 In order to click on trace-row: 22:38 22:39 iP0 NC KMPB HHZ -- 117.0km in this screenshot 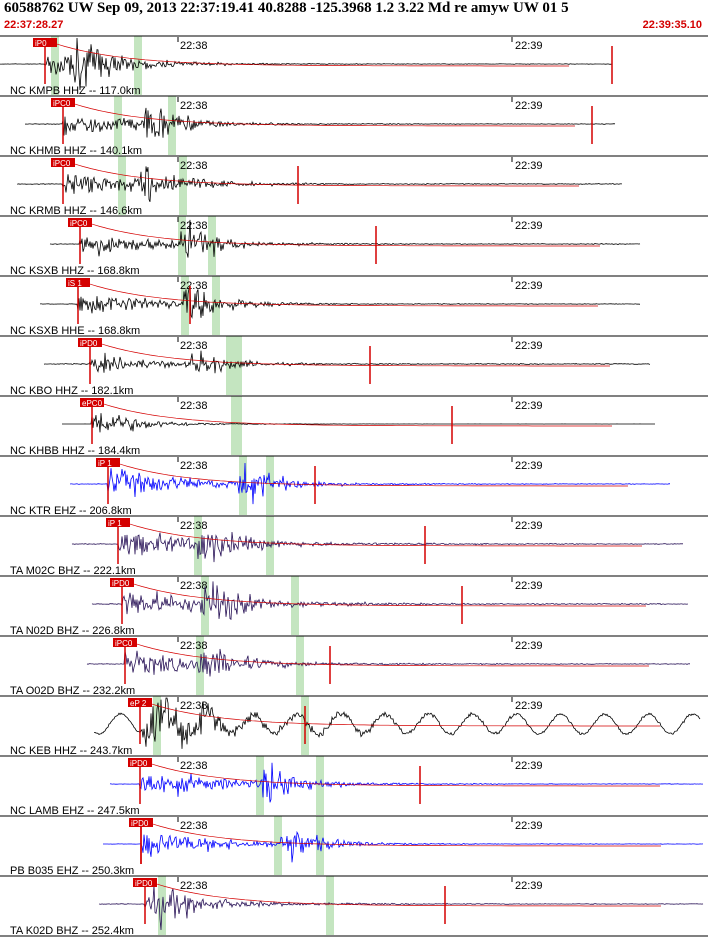, I will do `click(354, 66)`.